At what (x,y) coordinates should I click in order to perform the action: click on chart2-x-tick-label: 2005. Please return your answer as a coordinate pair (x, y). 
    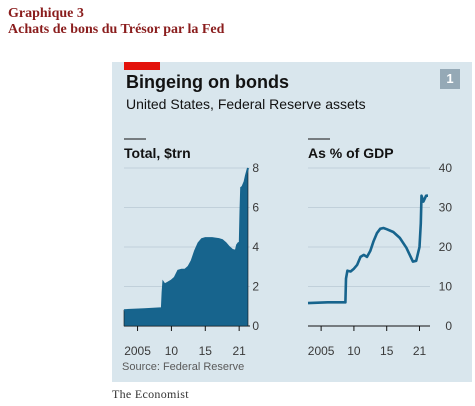
    Looking at the image, I should click on (321, 351).